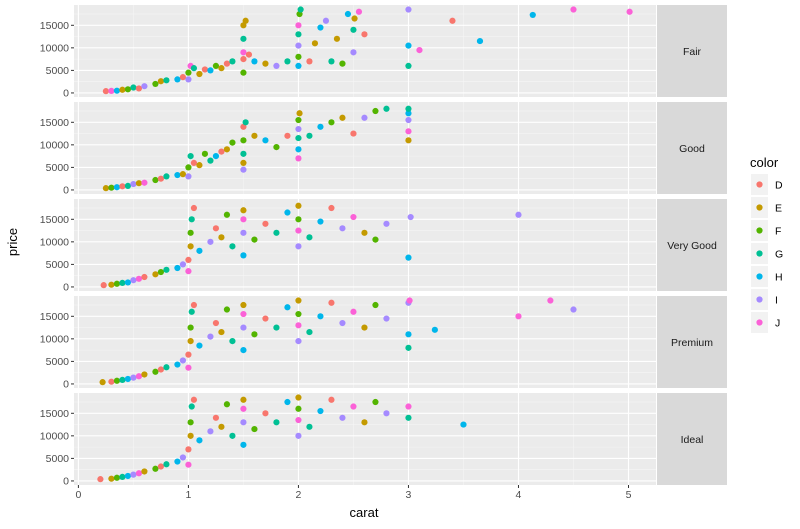  Describe the element at coordinates (767, 253) in the screenshot. I see `legend-key-G: G` at that location.